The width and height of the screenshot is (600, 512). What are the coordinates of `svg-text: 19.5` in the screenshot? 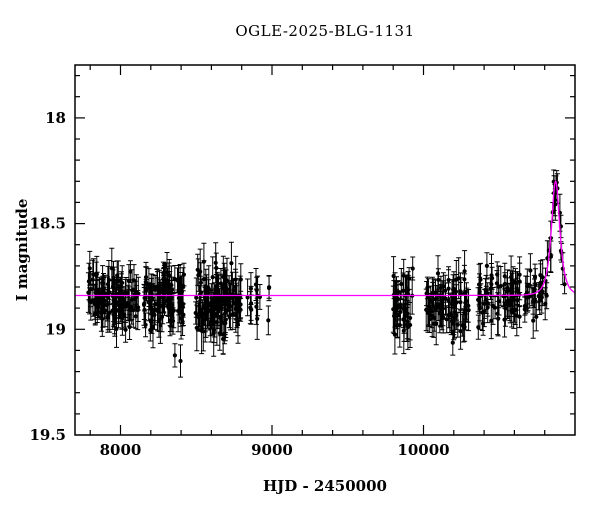 It's located at (47, 435).